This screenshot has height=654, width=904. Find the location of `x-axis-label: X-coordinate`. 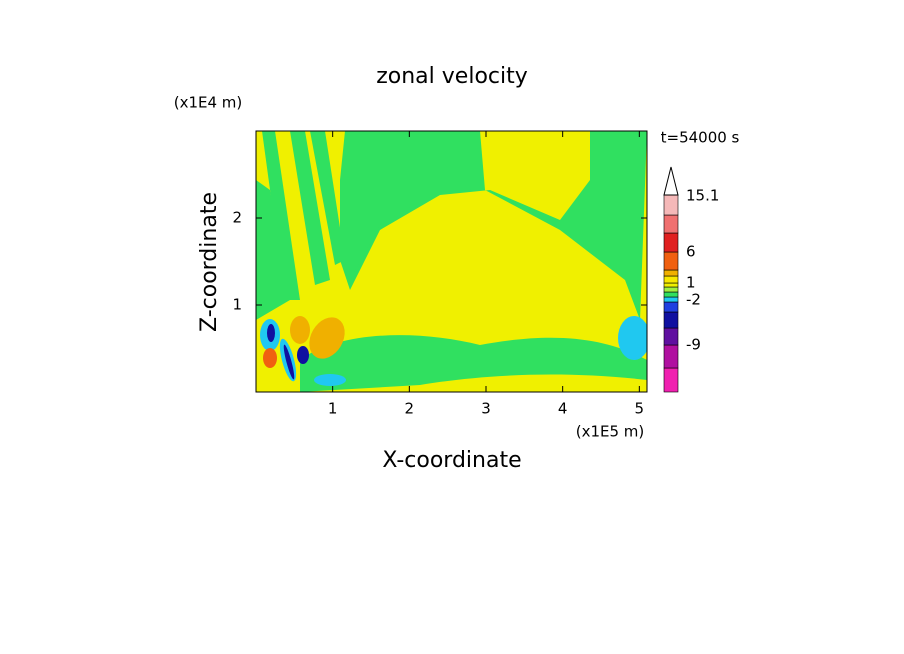

x-axis-label: X-coordinate is located at coordinates (451, 460).